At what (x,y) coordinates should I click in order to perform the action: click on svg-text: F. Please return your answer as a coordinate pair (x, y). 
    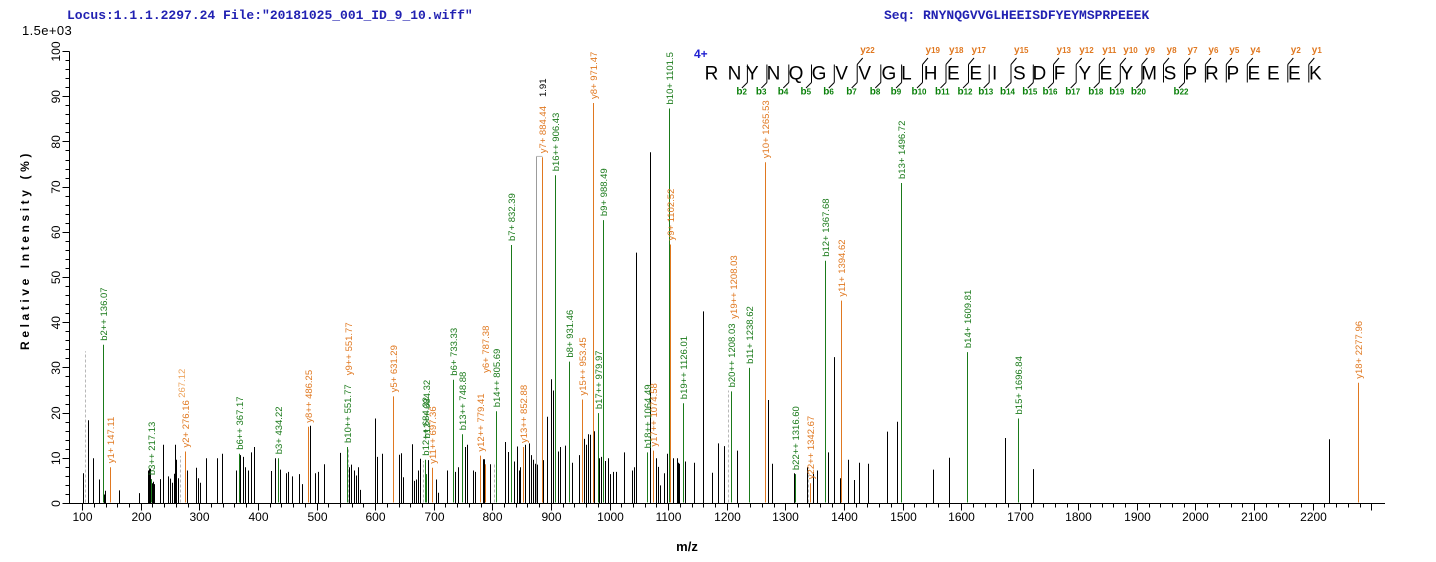
    Looking at the image, I should click on (1060, 74).